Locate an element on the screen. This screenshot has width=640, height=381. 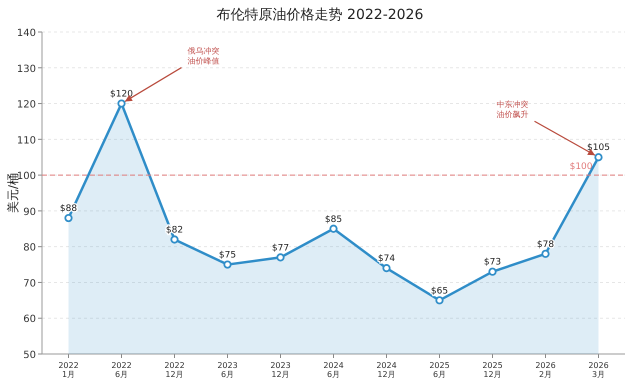
x-tick-label: 2022 6月 is located at coordinates (121, 370).